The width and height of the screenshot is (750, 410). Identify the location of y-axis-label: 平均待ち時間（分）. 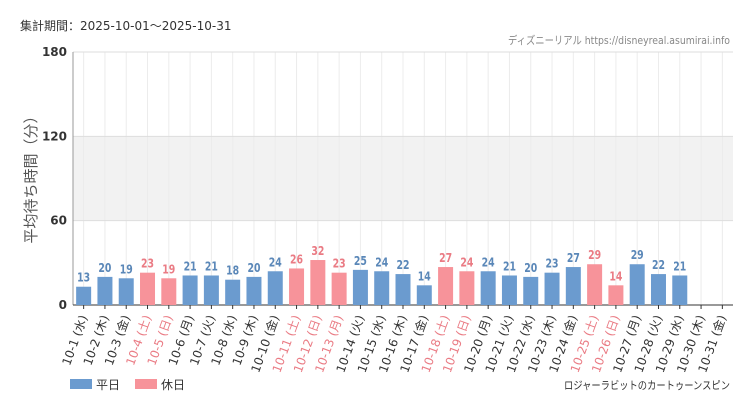
(31, 175).